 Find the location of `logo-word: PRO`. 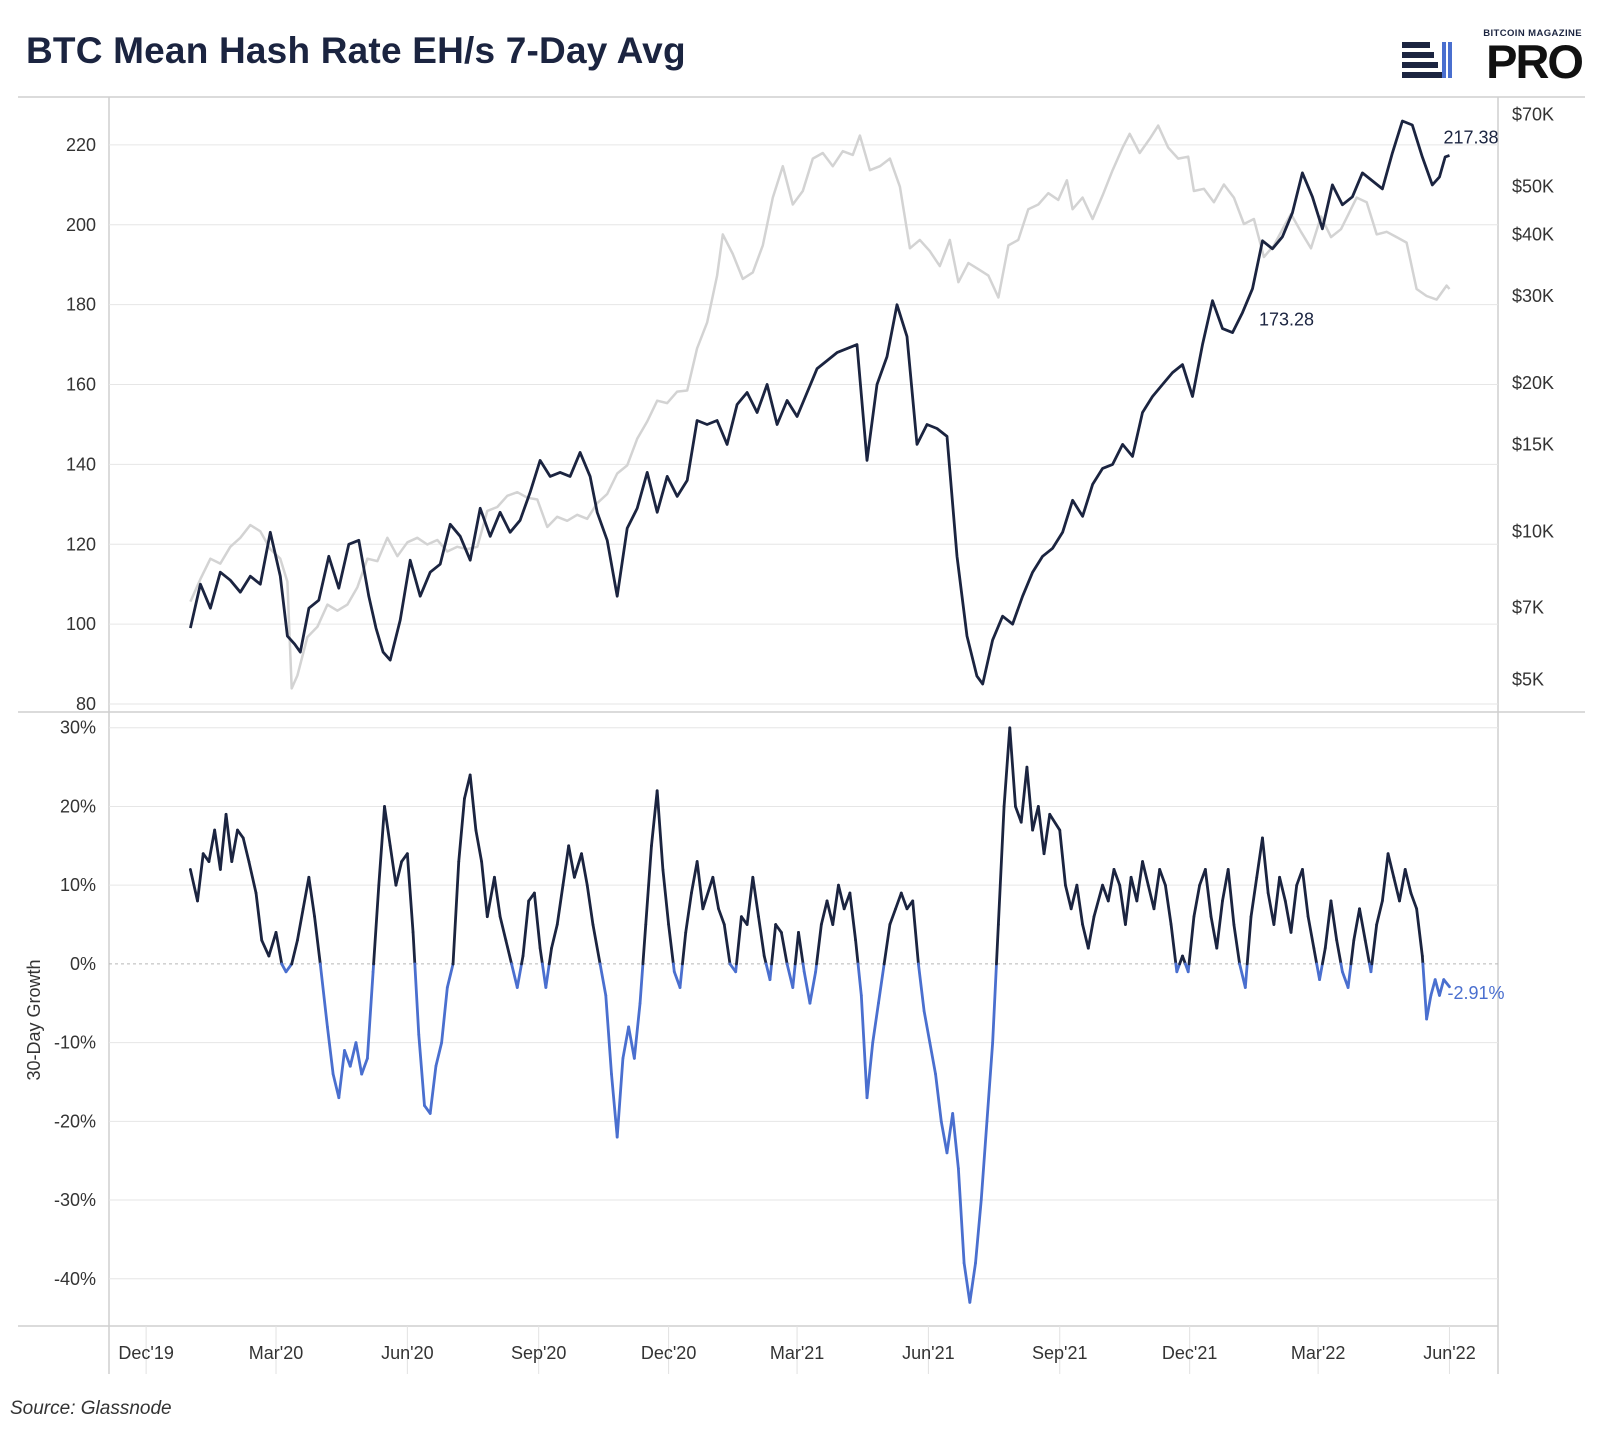

logo-word: PRO is located at coordinates (1535, 61).